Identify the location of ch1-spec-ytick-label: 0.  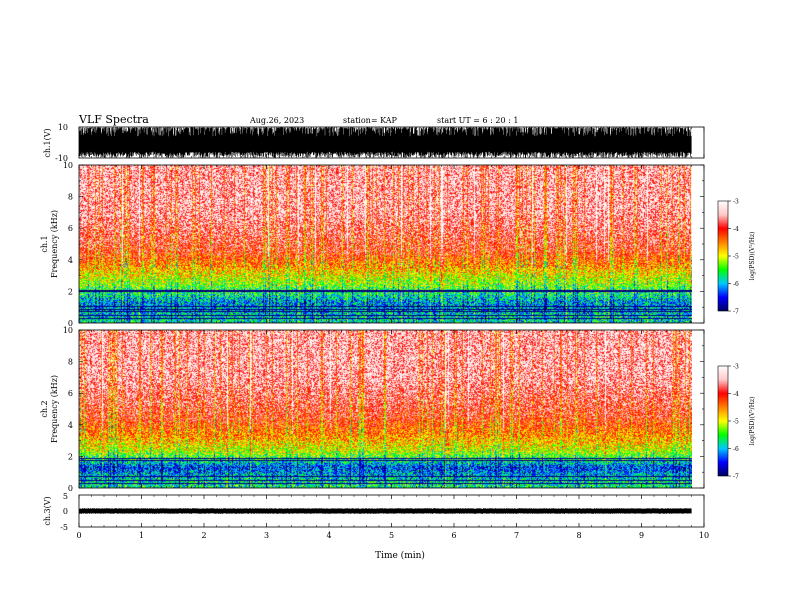
(70, 323).